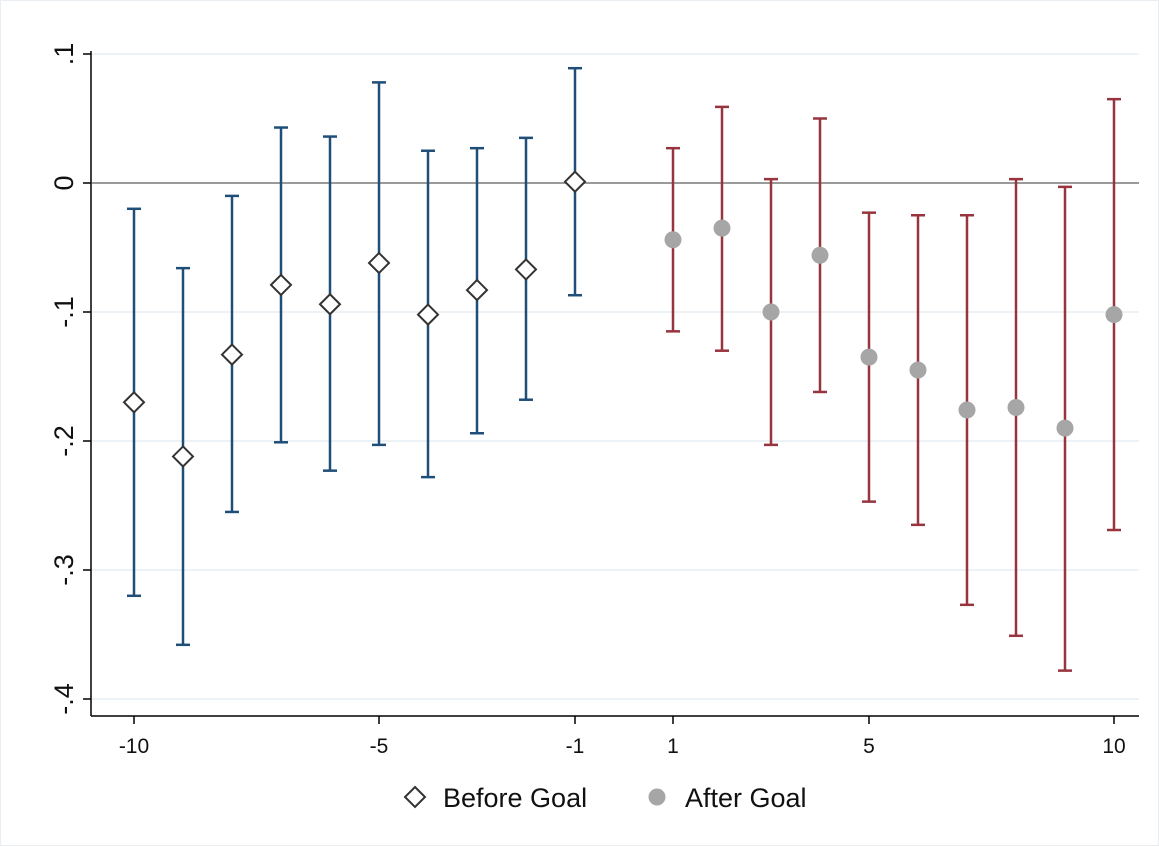  I want to click on x-tick-label-0: -10, so click(134, 746).